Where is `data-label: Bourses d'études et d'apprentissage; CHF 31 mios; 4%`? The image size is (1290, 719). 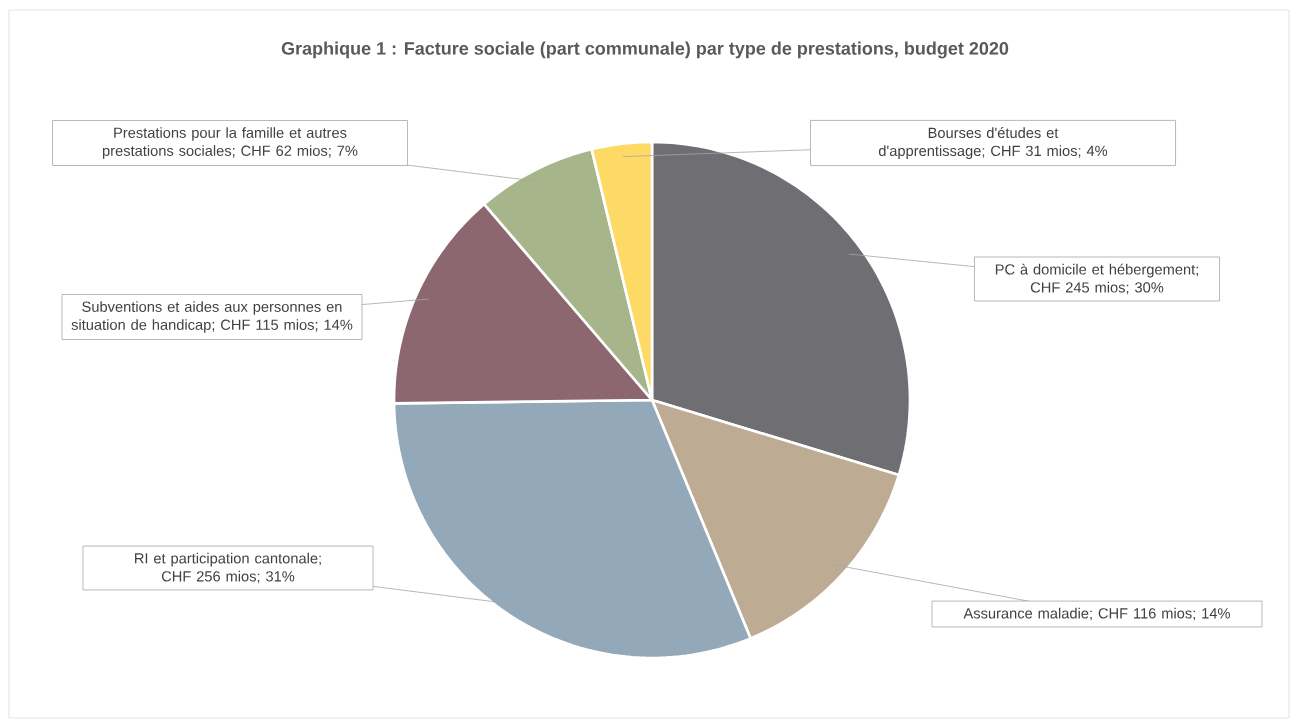 data-label: Bourses d'études et d'apprentissage; CHF 31 mios; 4% is located at coordinates (993, 143).